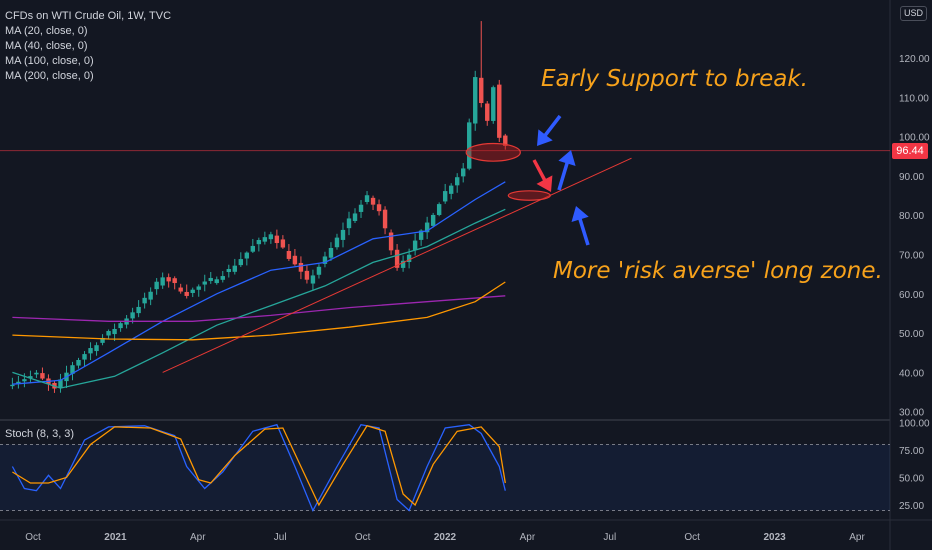 This screenshot has width=932, height=550. Describe the element at coordinates (911, 216) in the screenshot. I see `price-tick-label: 80.00` at that location.